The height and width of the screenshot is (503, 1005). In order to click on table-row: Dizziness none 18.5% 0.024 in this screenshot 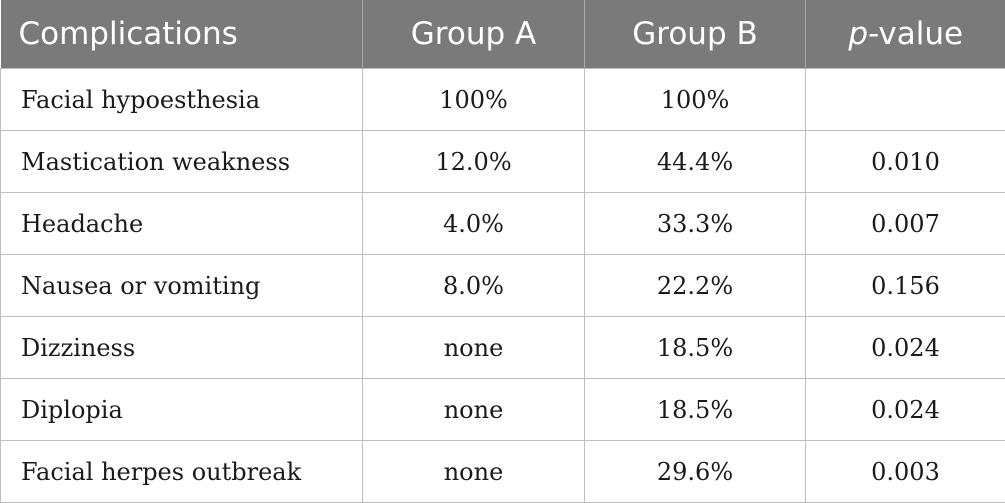, I will do `click(503, 348)`.